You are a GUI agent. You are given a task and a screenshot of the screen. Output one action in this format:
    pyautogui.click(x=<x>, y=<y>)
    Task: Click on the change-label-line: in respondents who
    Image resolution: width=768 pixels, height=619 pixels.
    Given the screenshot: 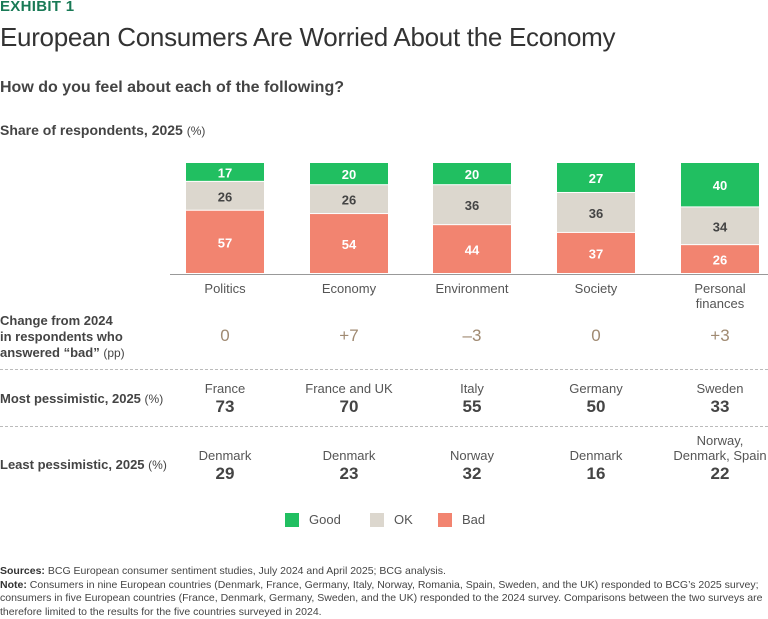 What is the action you would take?
    pyautogui.click(x=61, y=336)
    